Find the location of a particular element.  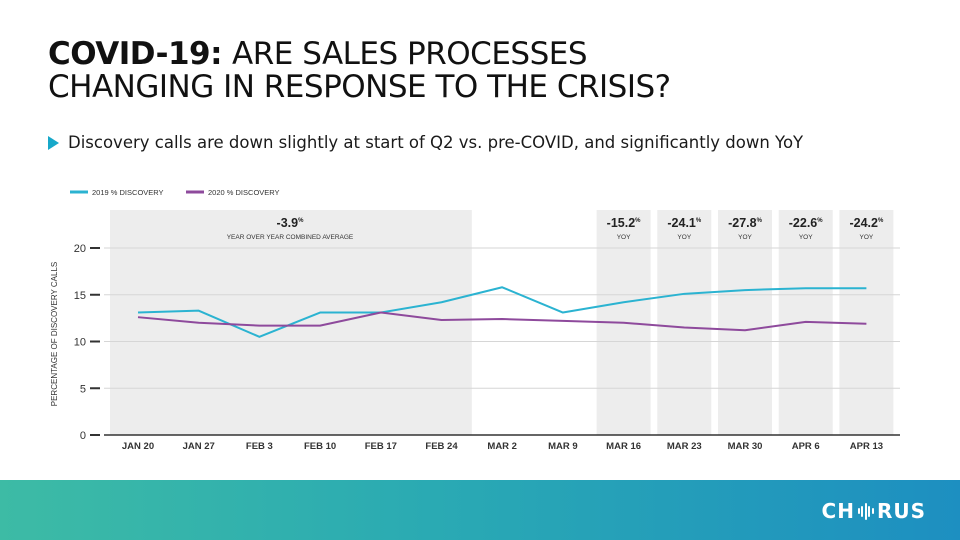

chorus-logo: CH RUS is located at coordinates (874, 511).